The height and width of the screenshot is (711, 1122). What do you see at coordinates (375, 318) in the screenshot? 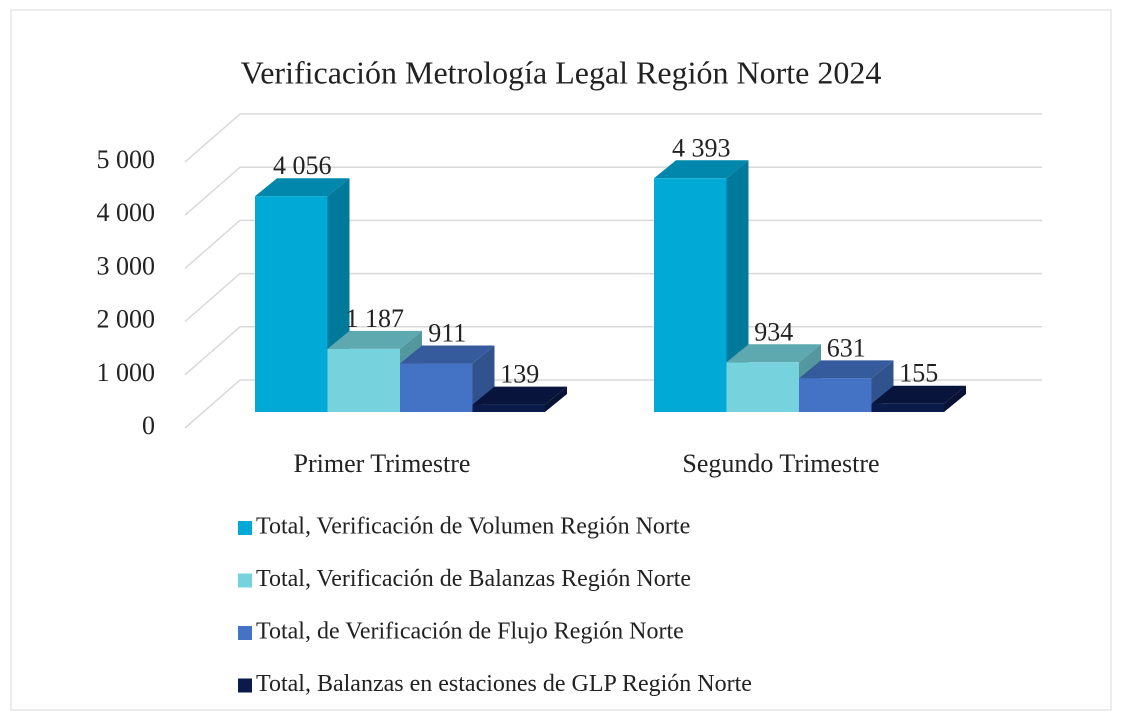
I see `data-label: 1 187` at bounding box center [375, 318].